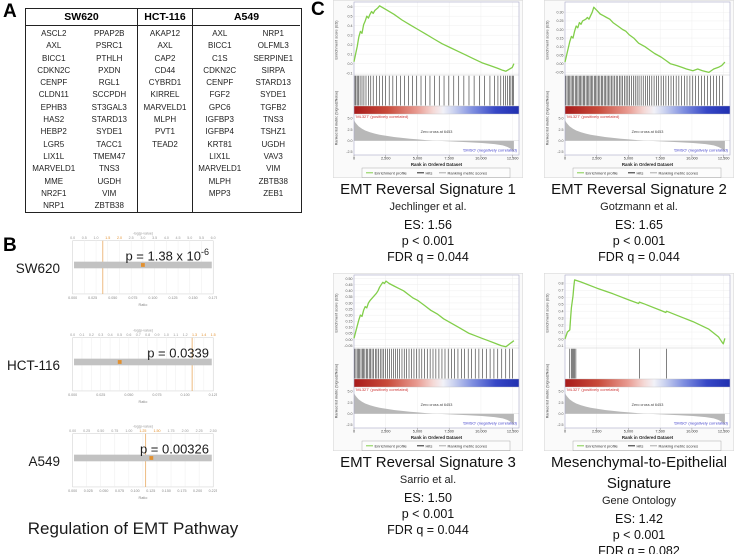  What do you see at coordinates (219, 132) in the screenshot?
I see `gene-cell: IGFBP4` at bounding box center [219, 132].